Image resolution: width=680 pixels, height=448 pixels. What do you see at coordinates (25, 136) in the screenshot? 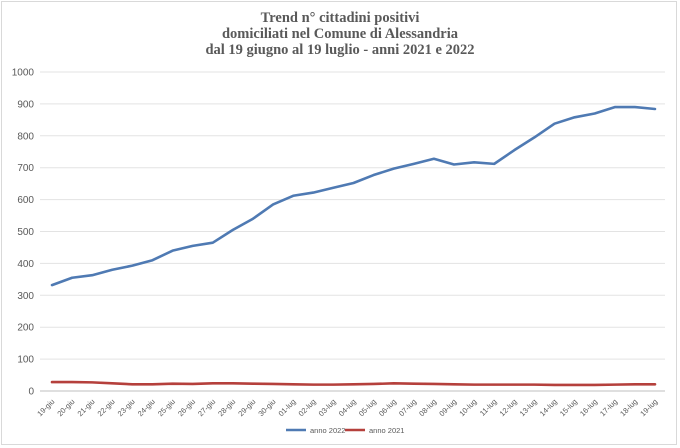
I see `y-tick-label: 800` at bounding box center [25, 136].